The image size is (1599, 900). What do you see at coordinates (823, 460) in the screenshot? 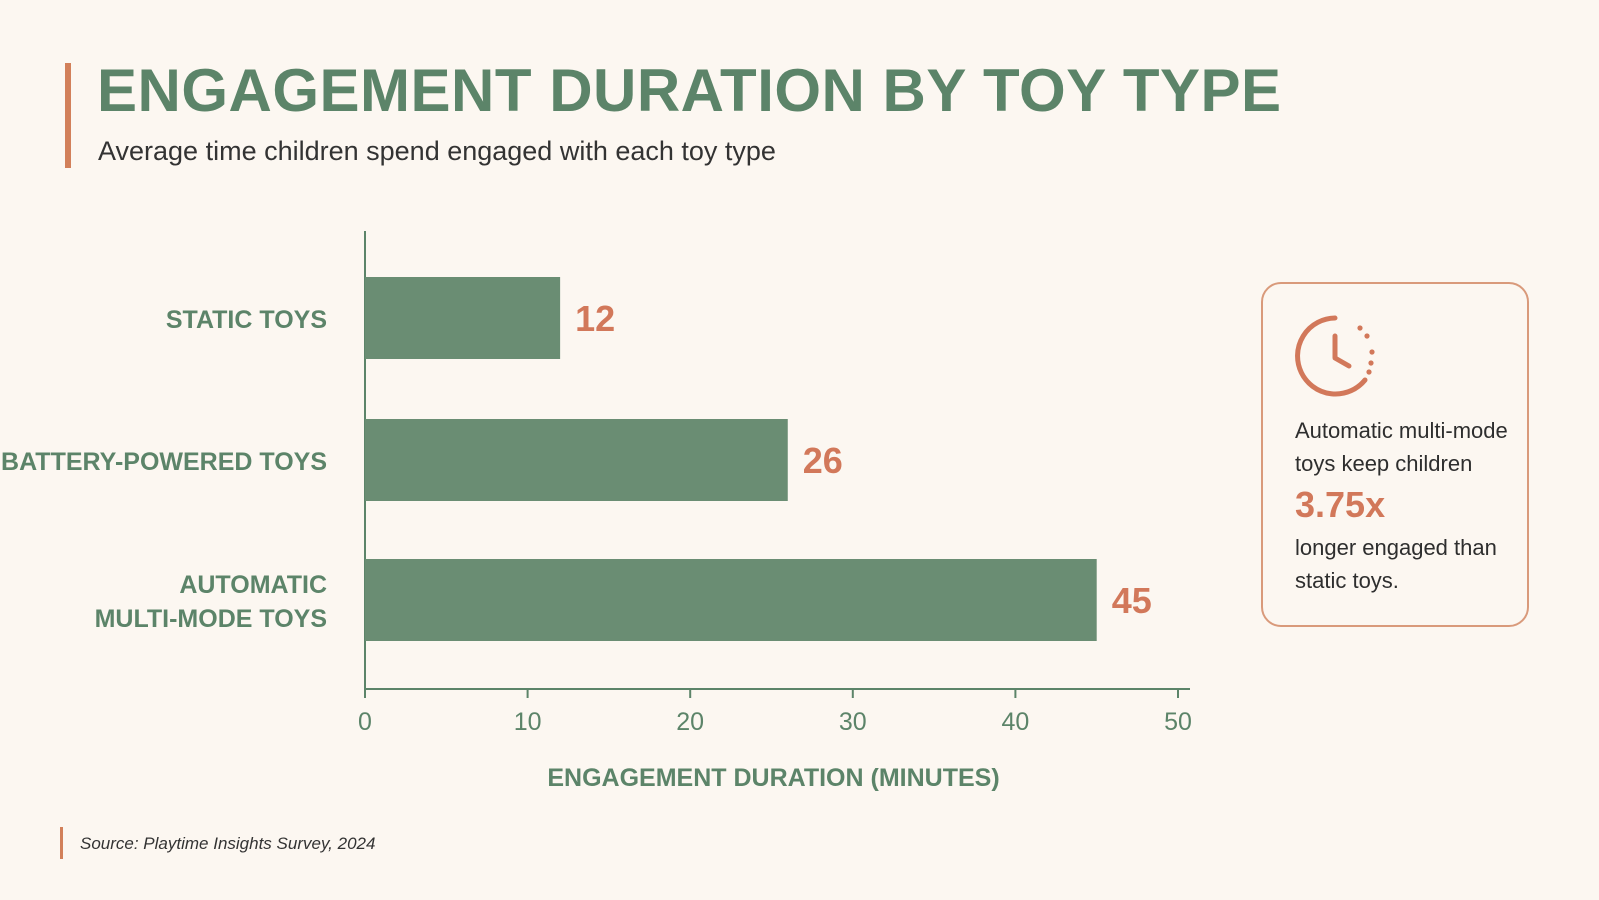
I see `bar-value-label: 26` at bounding box center [823, 460].